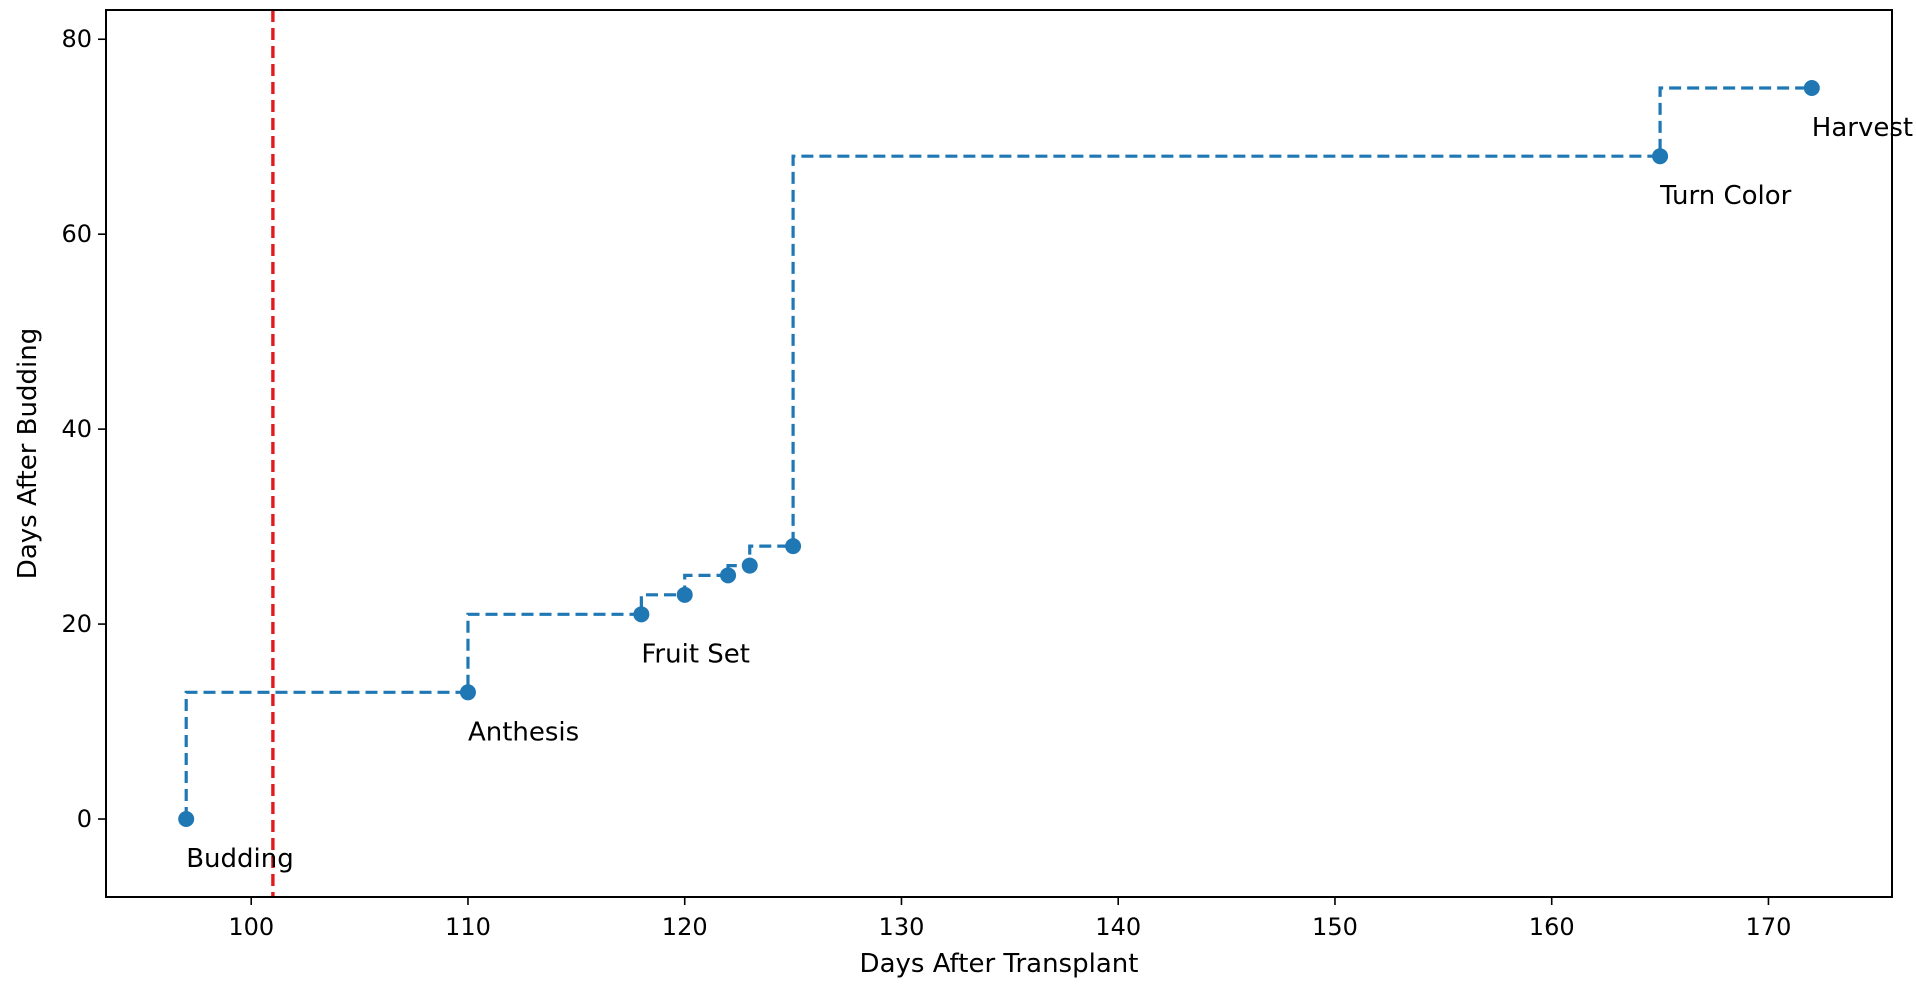 The height and width of the screenshot is (984, 1916). I want to click on y-tick-label: 0, so click(84, 819).